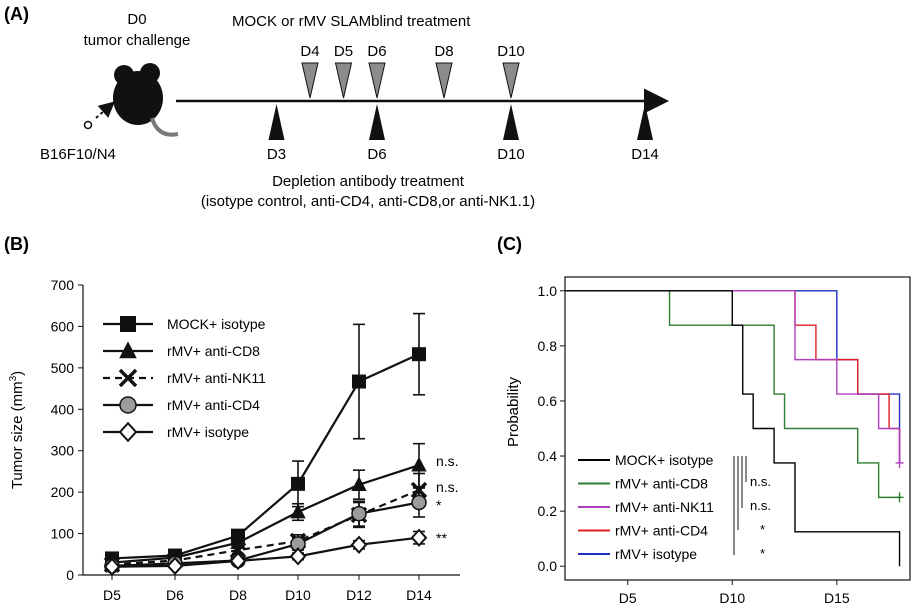  I want to click on treatment-top-label: MOCK or rMV SLAMblind treatment, so click(351, 21).